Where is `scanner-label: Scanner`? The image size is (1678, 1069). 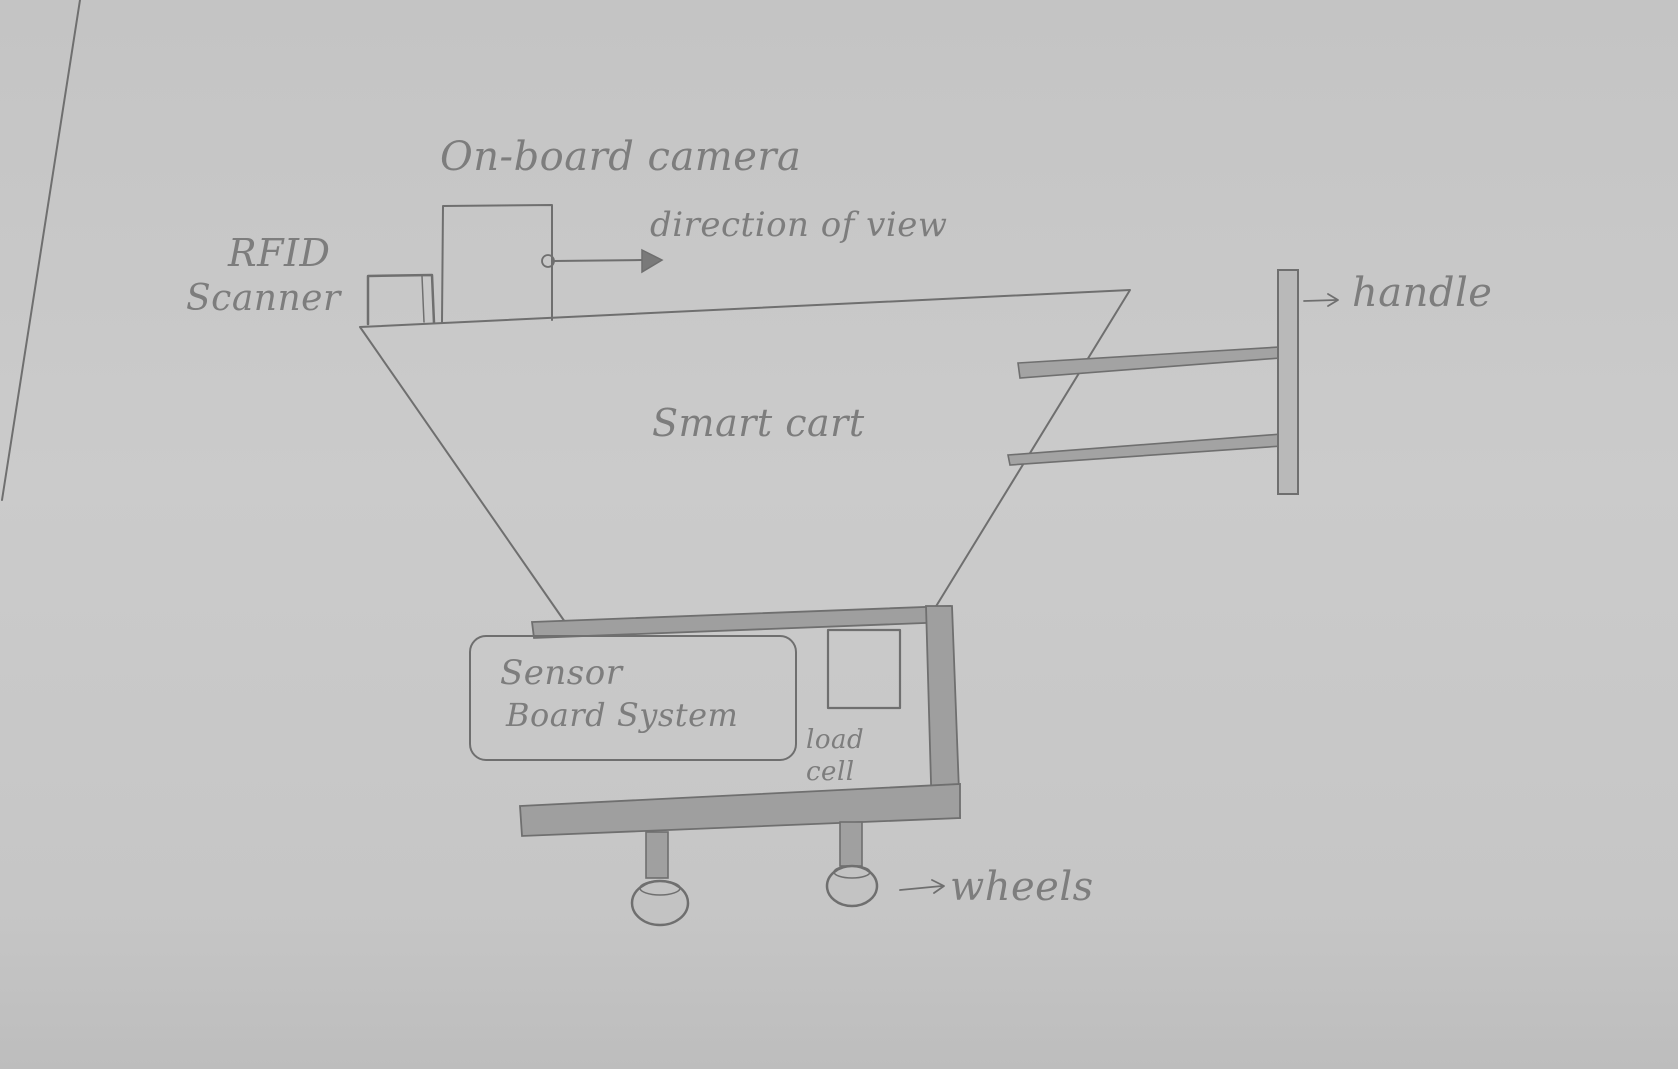
scanner-label: Scanner is located at coordinates (264, 298).